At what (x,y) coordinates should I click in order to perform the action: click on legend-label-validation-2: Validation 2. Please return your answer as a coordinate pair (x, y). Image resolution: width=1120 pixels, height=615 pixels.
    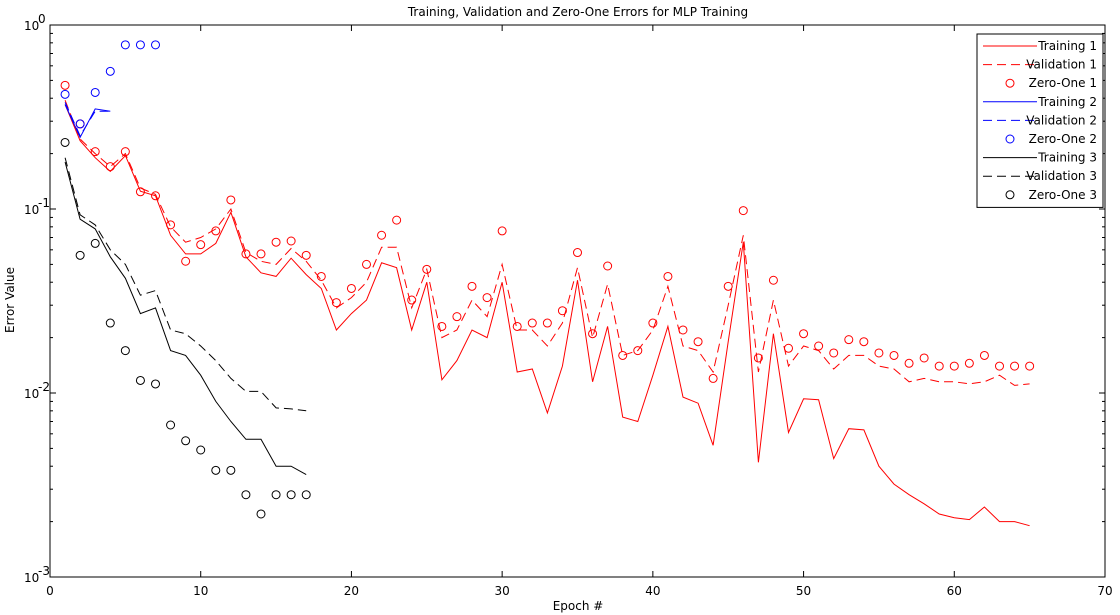
    Looking at the image, I should click on (1061, 120).